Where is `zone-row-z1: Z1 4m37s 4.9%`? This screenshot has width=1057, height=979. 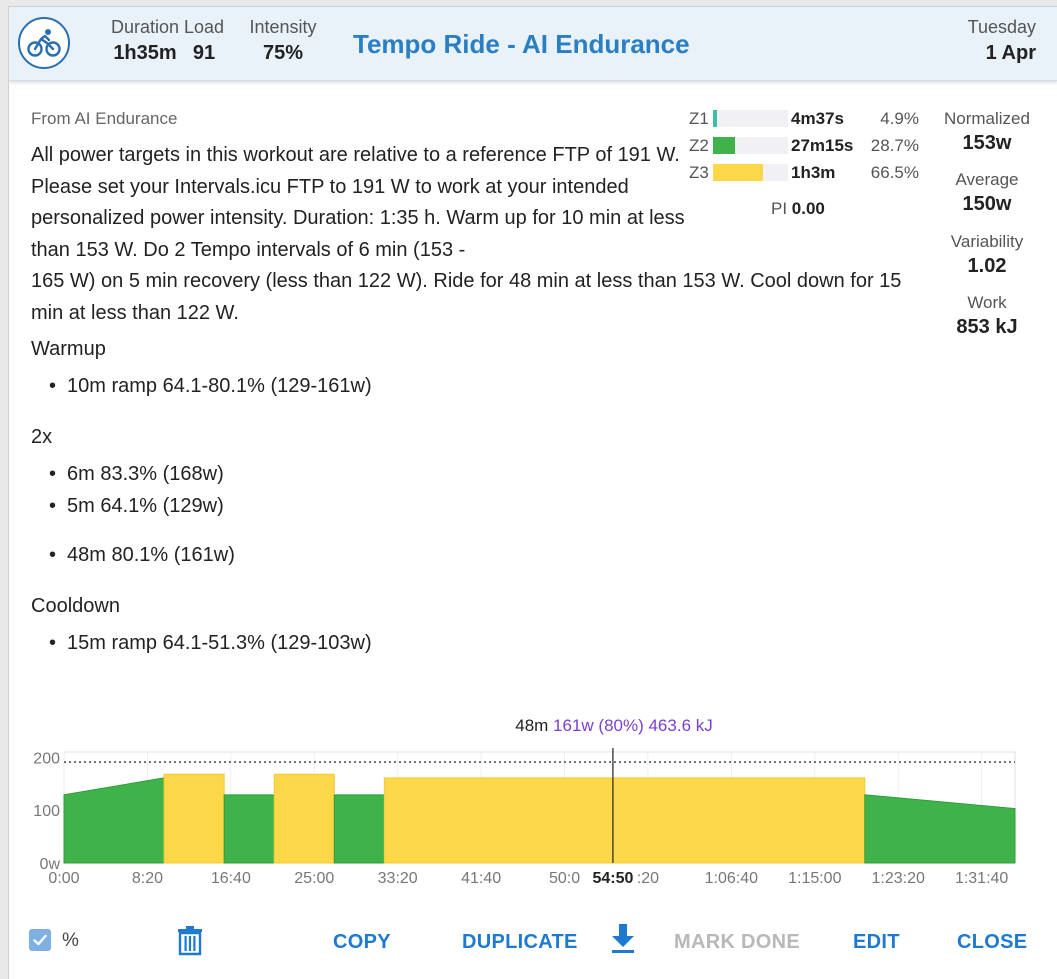
zone-row-z1: Z1 4m37s 4.9% is located at coordinates (804, 119).